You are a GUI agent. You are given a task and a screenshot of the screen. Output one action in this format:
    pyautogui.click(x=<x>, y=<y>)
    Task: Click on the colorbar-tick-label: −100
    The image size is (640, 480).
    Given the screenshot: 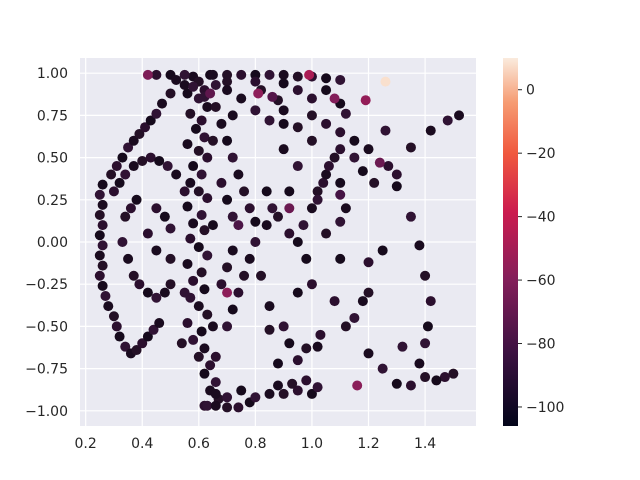 What is the action you would take?
    pyautogui.click(x=545, y=408)
    